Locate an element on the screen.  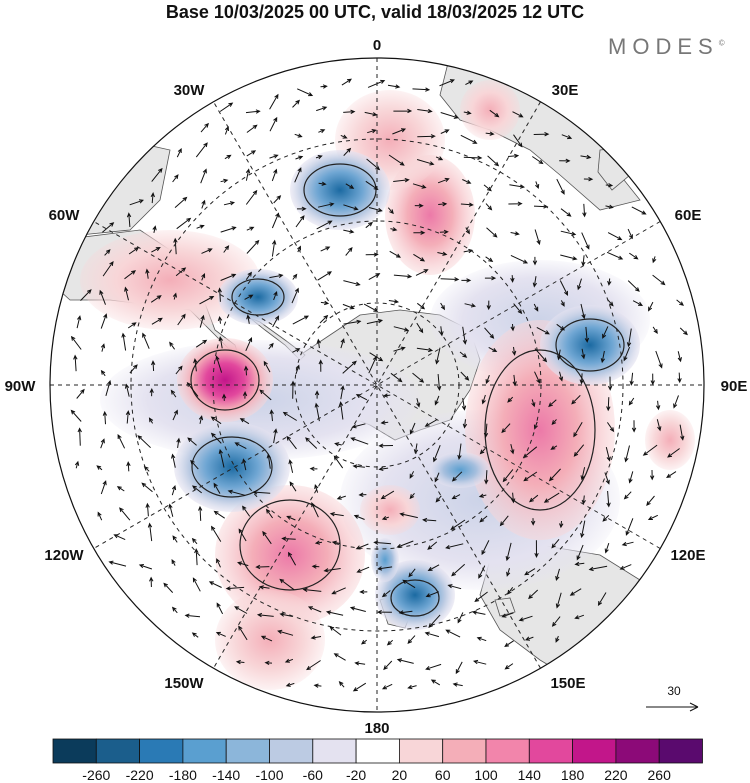
colorbar-label: 180 is located at coordinates (573, 775).